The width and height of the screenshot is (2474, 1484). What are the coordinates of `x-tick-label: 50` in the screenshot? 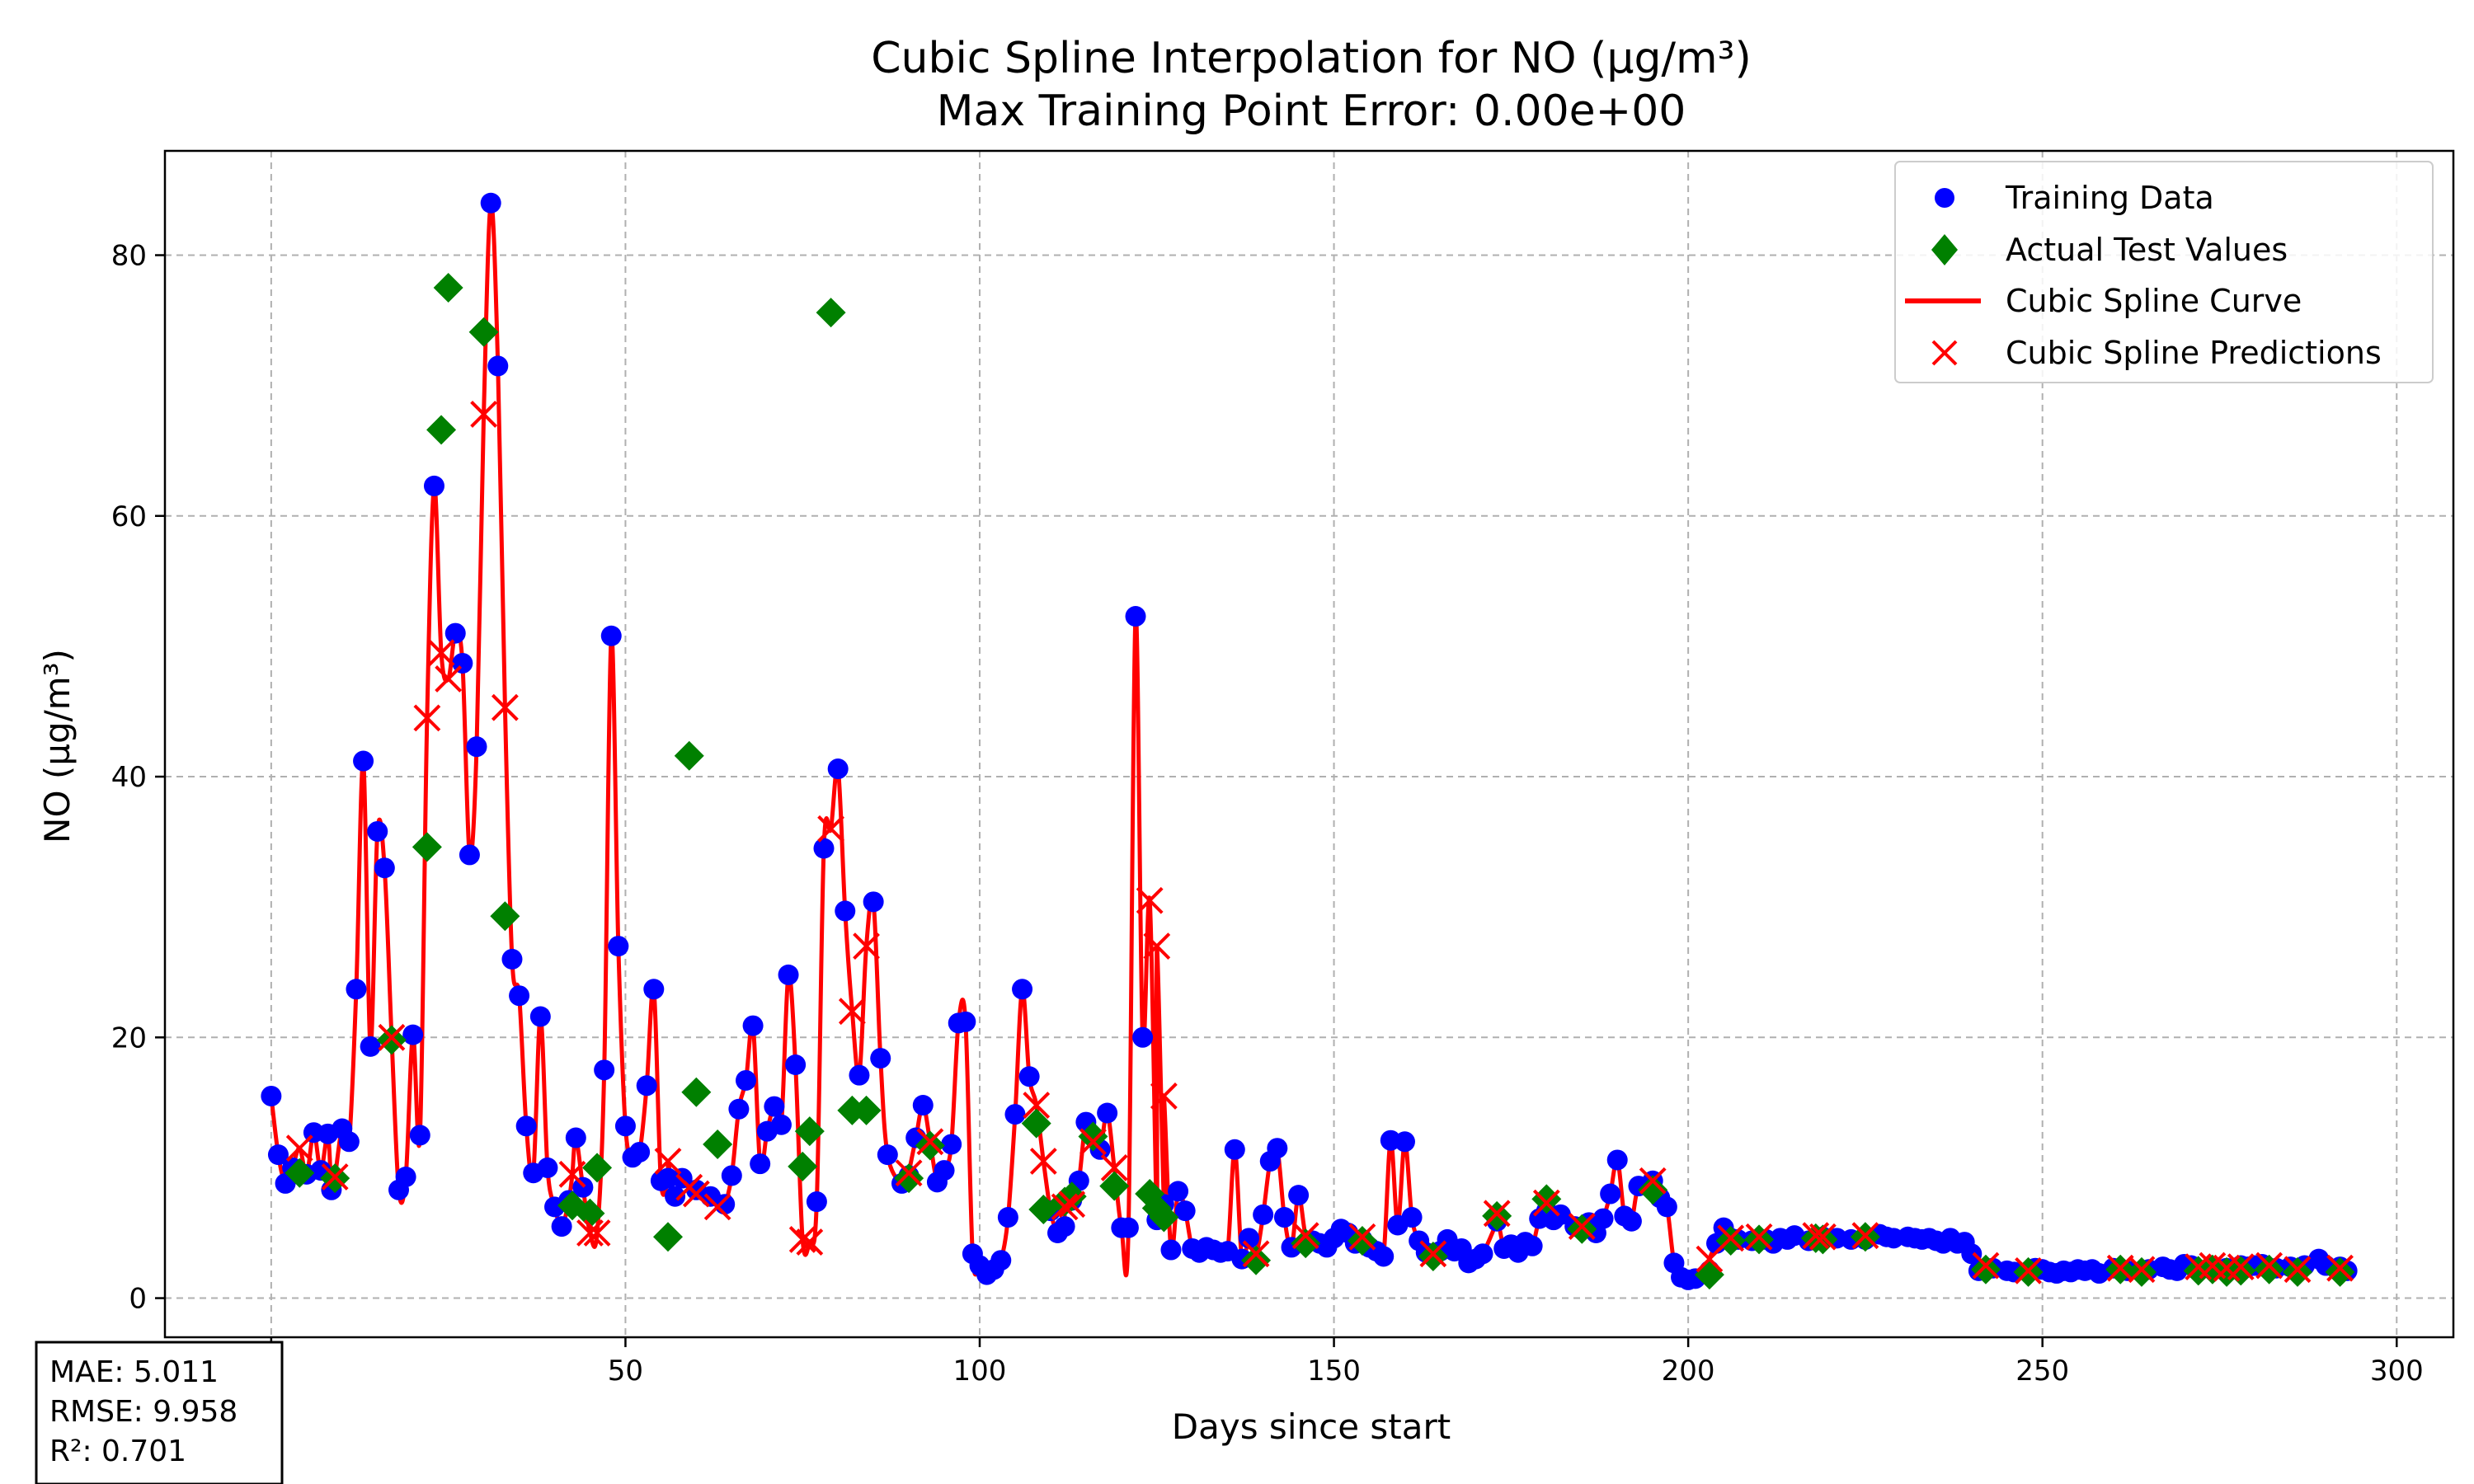 It's located at (625, 1371).